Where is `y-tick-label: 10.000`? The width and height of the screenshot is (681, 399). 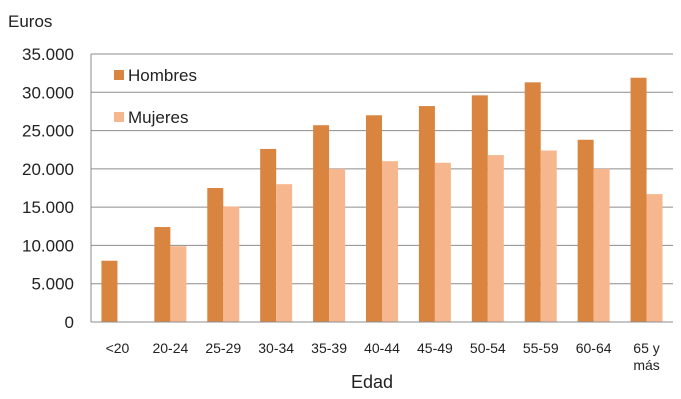 y-tick-label: 10.000 is located at coordinates (48, 245).